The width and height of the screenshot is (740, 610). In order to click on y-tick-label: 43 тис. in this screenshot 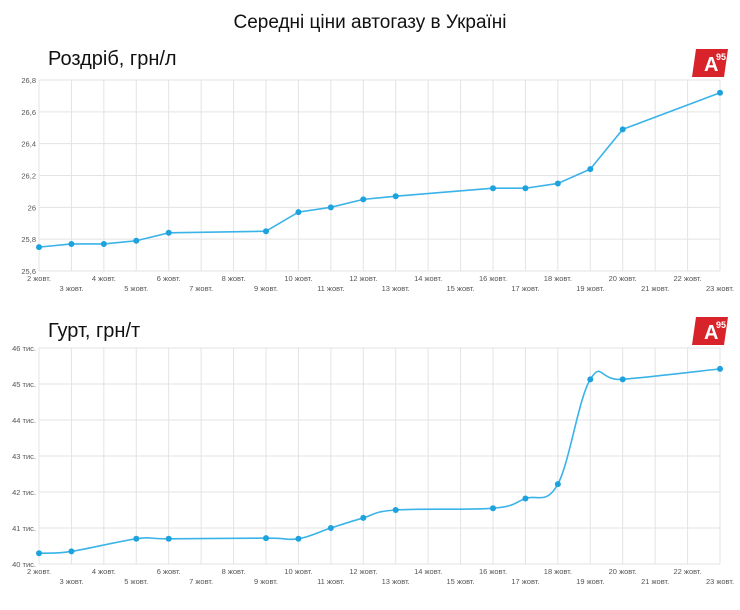, I will do `click(24, 456)`.